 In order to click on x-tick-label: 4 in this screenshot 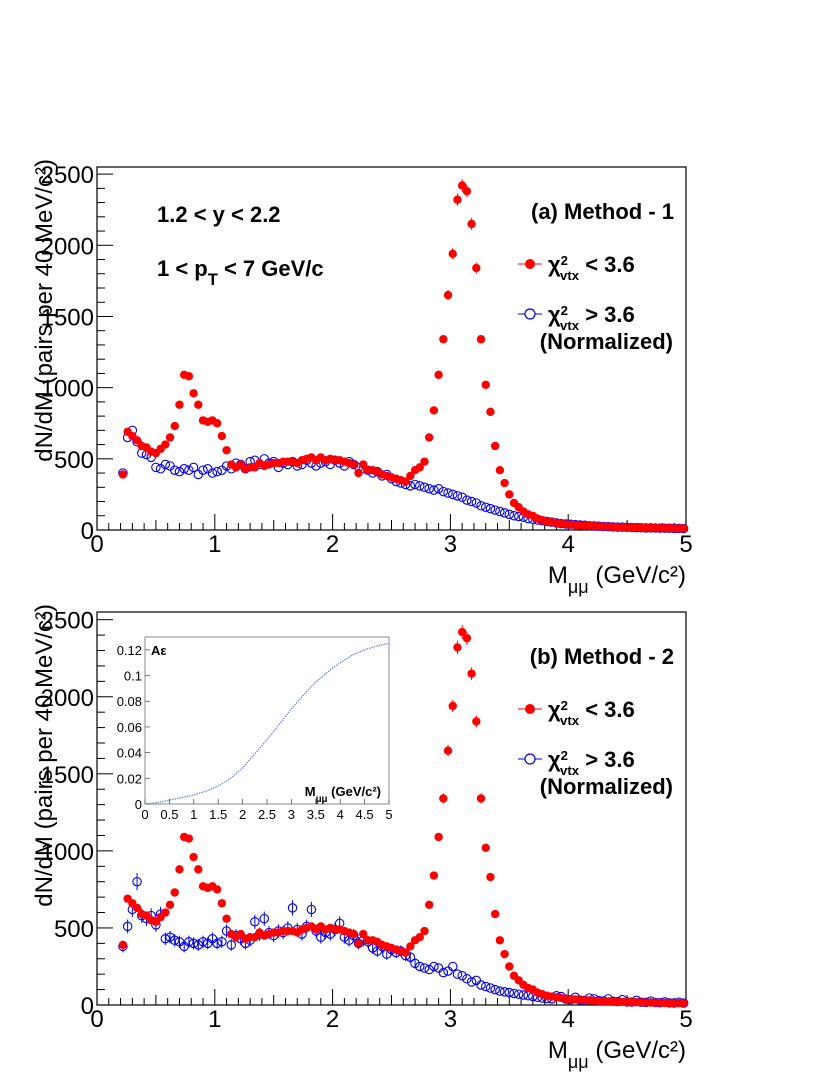, I will do `click(568, 544)`.